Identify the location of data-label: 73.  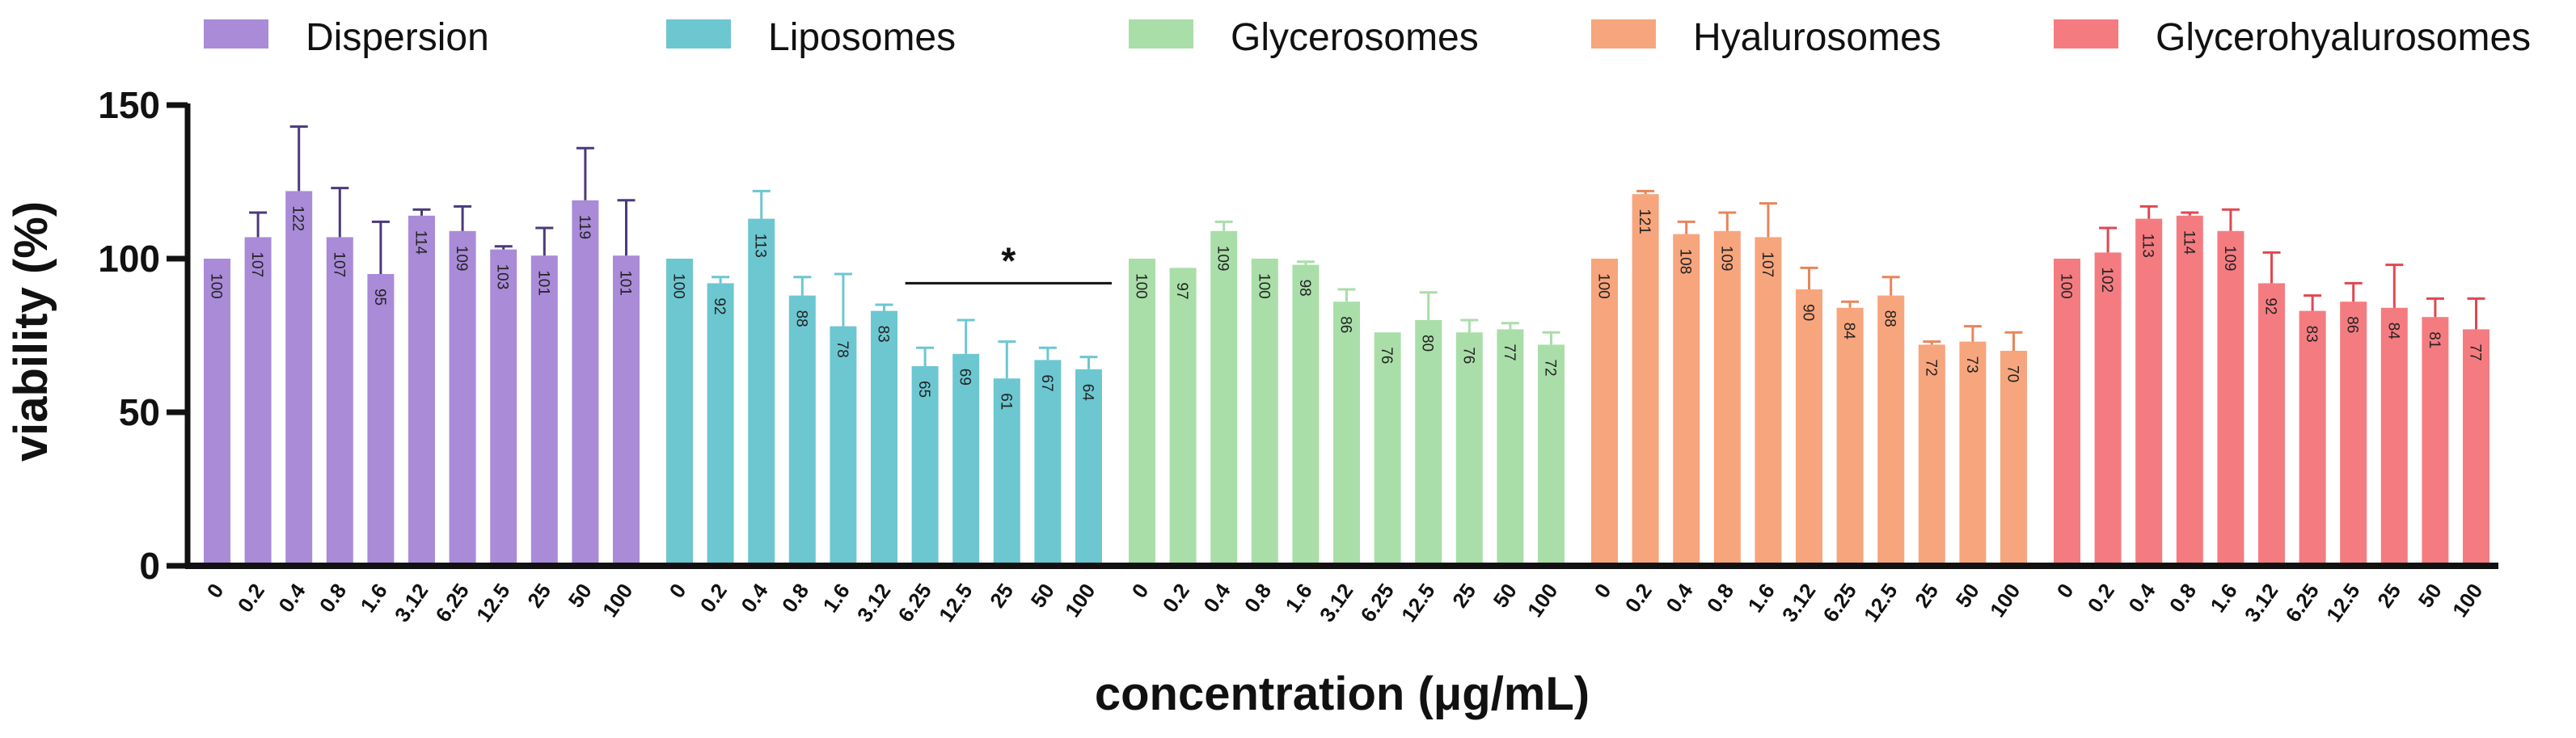
(1971, 364).